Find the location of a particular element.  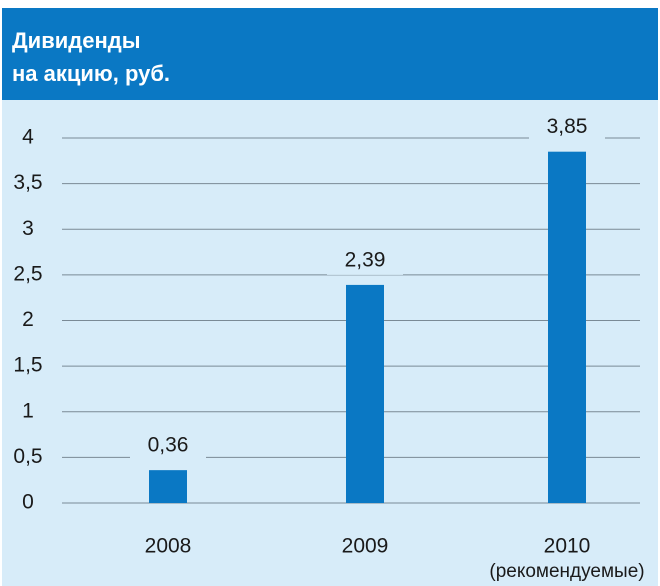

y-tick-label: 3,5 is located at coordinates (27, 182).